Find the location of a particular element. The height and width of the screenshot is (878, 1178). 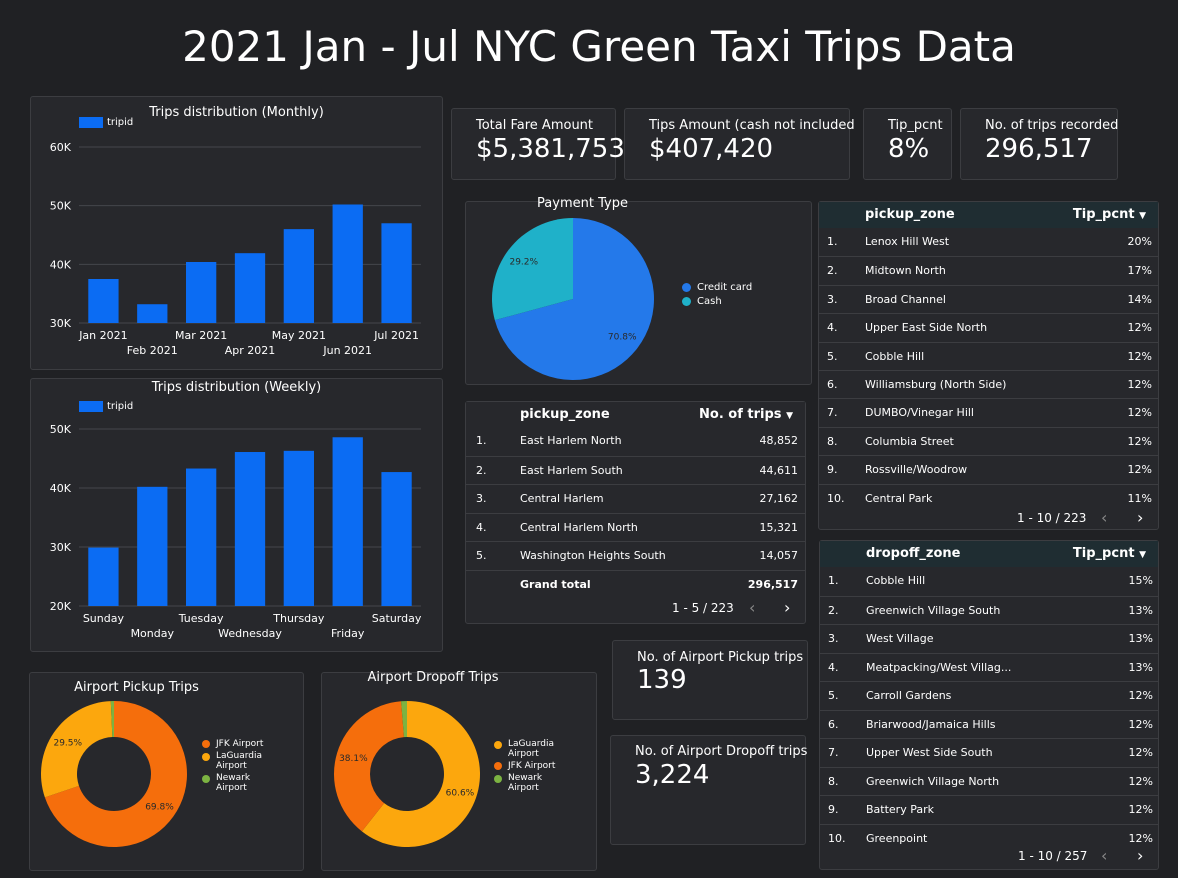

table-row: 3. West Village 13% is located at coordinates (989, 638).